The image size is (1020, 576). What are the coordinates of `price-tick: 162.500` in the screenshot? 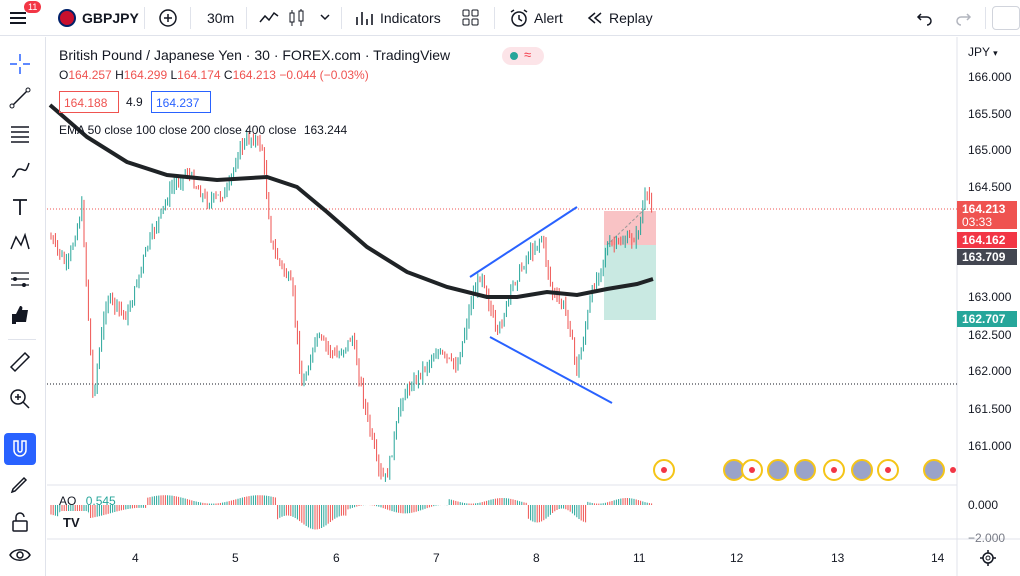 It's located at (990, 335).